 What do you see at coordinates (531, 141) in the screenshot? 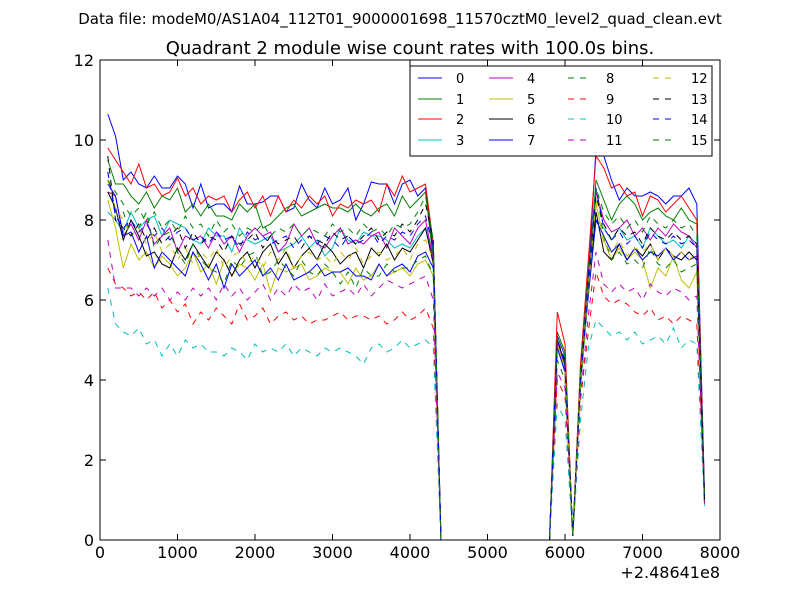
I see `legend-label-7: 7` at bounding box center [531, 141].